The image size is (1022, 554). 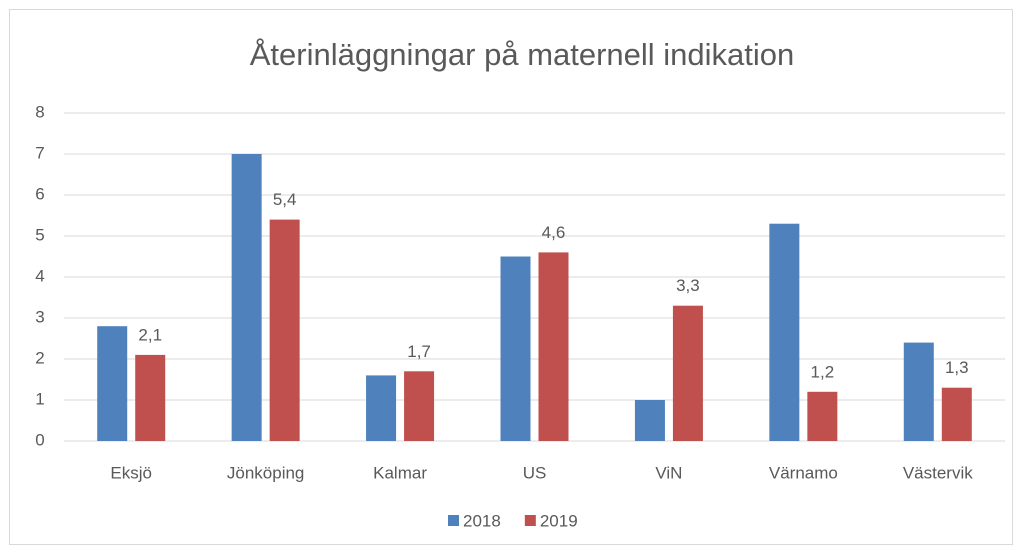 What do you see at coordinates (554, 232) in the screenshot?
I see `data-label: 4,6` at bounding box center [554, 232].